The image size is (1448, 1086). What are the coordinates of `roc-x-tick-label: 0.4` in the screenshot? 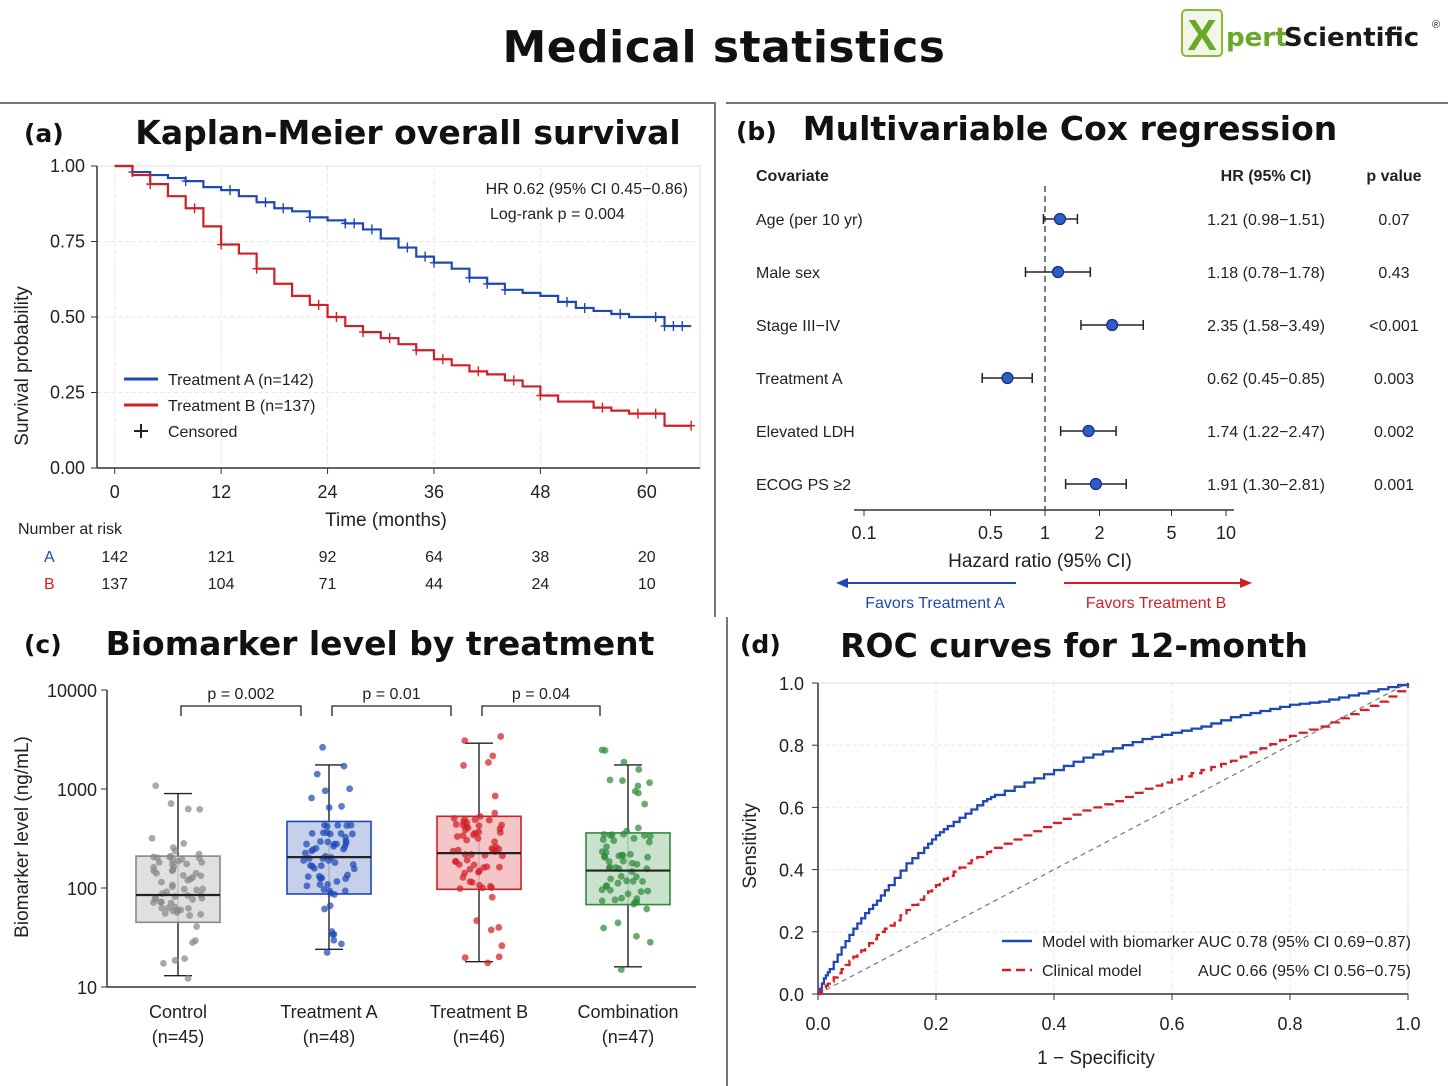 It's located at (1053, 1024).